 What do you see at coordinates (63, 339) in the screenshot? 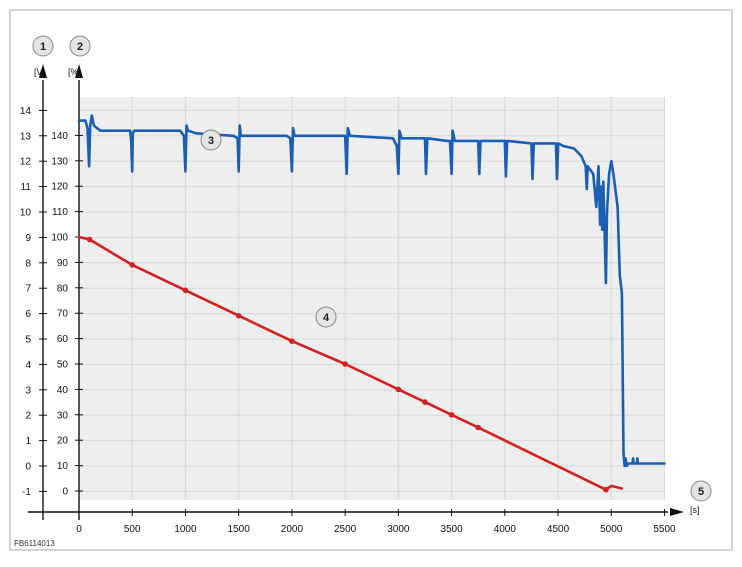
I see `right-y-tick-label: 60` at bounding box center [63, 339].